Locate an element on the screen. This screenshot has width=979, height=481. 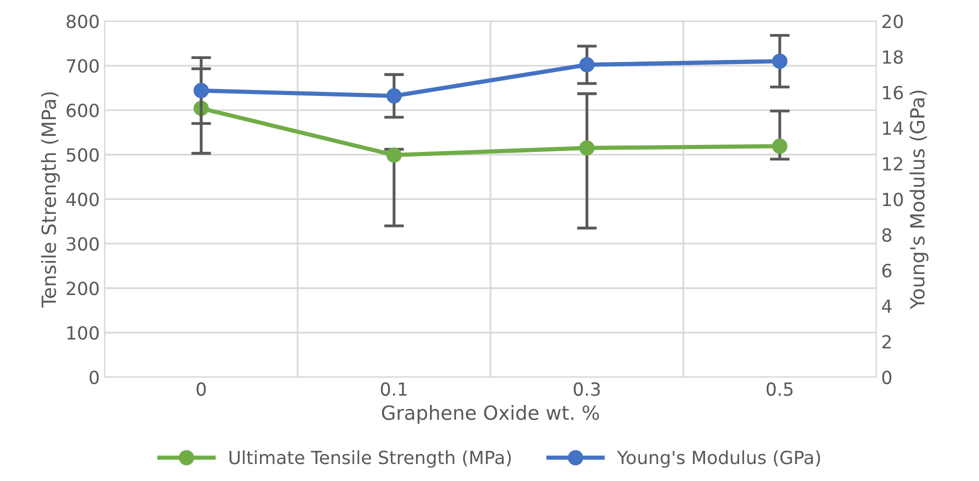
x-axis-title: Graphene Oxide wt. % is located at coordinates (490, 414).